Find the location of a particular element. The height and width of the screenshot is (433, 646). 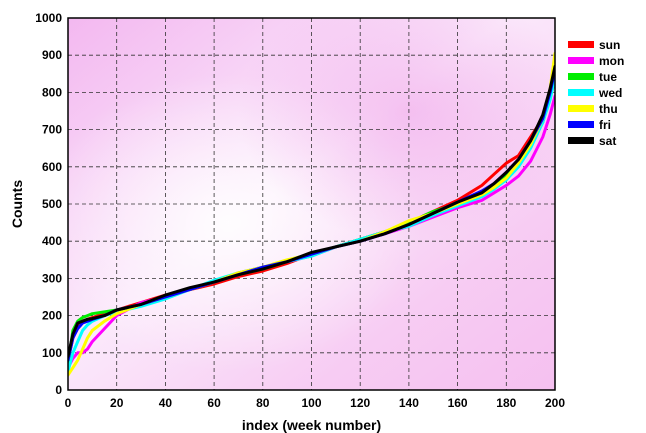

legend-swatch-sun is located at coordinates (581, 44).